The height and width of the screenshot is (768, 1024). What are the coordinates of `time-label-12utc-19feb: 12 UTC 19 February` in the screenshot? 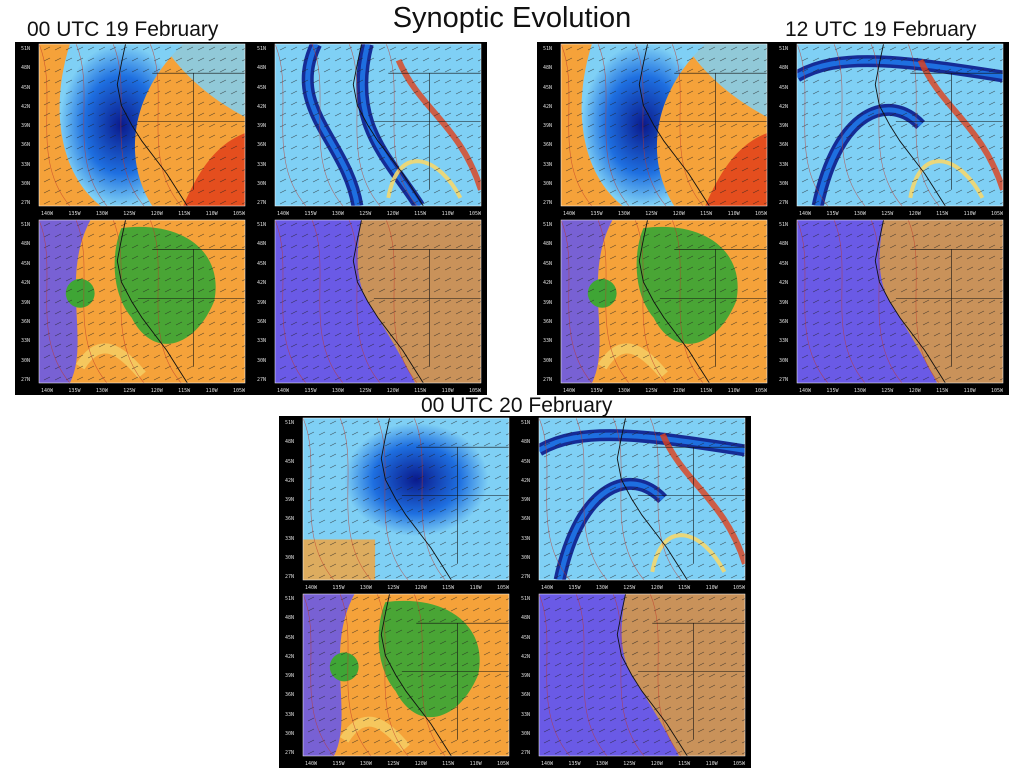 It's located at (881, 29).